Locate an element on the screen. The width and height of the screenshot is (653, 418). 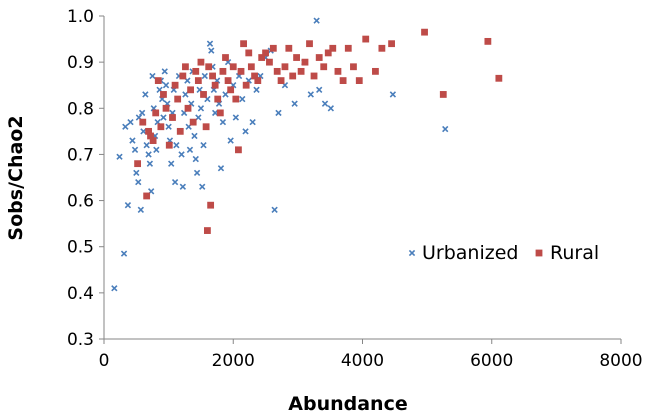
legend-label-rural: Rural is located at coordinates (574, 253).